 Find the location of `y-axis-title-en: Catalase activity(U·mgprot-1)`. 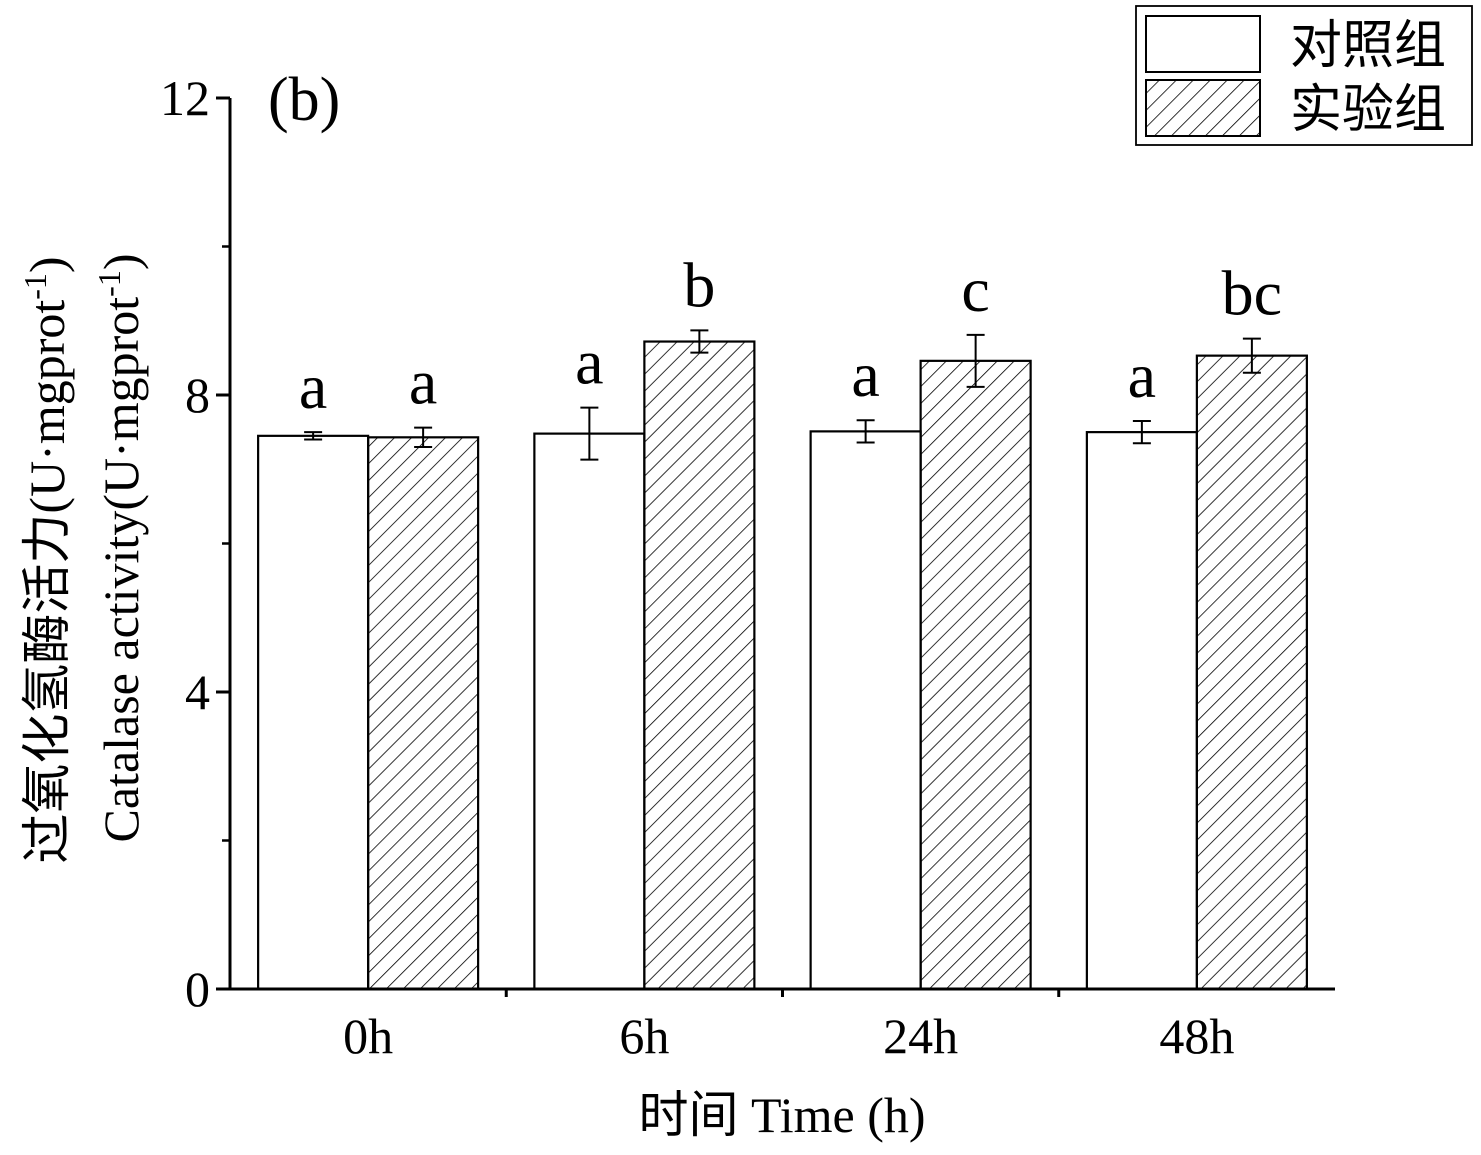

y-axis-title-en: Catalase activity(U·mgprot-1) is located at coordinates (120, 548).